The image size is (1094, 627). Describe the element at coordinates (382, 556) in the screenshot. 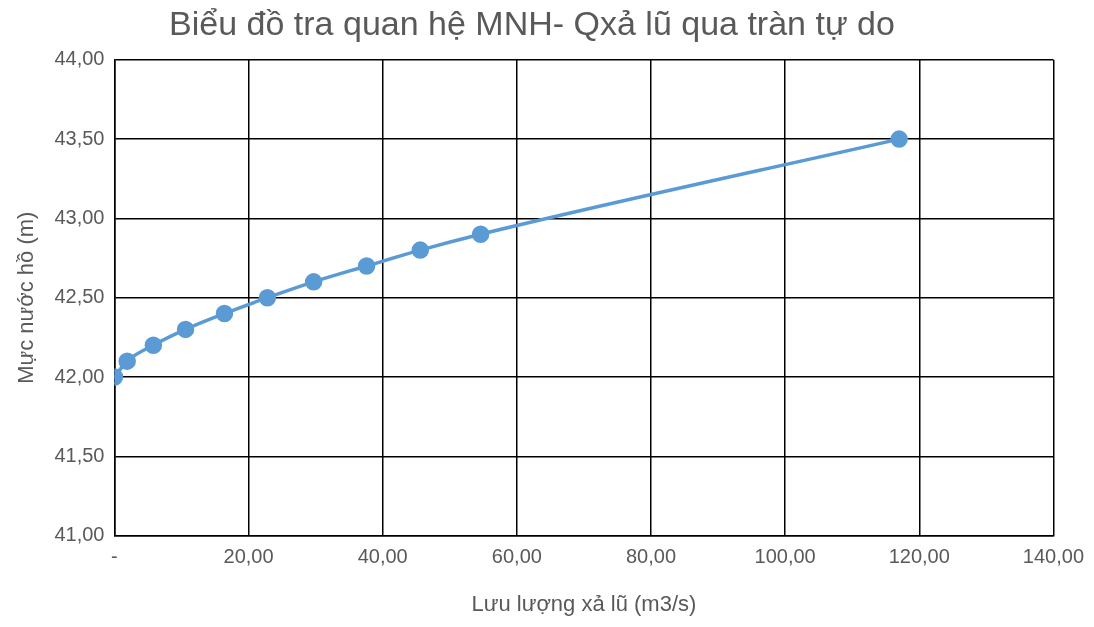

I see `x-tick-label: 40,00` at that location.